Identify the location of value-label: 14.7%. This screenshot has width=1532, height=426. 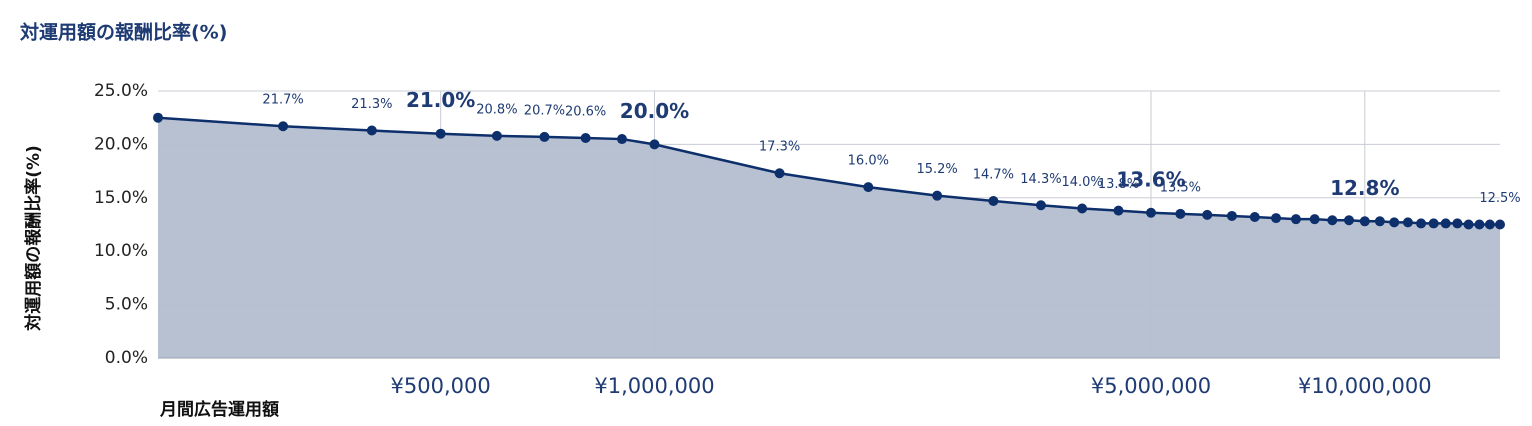
(993, 175).